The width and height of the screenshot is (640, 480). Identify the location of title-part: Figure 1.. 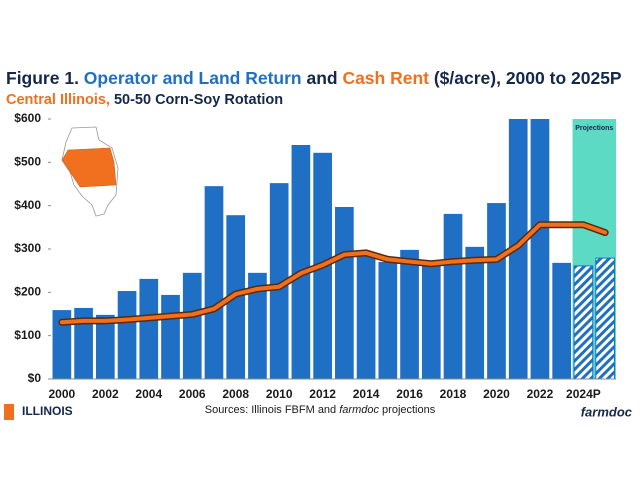
(45, 78).